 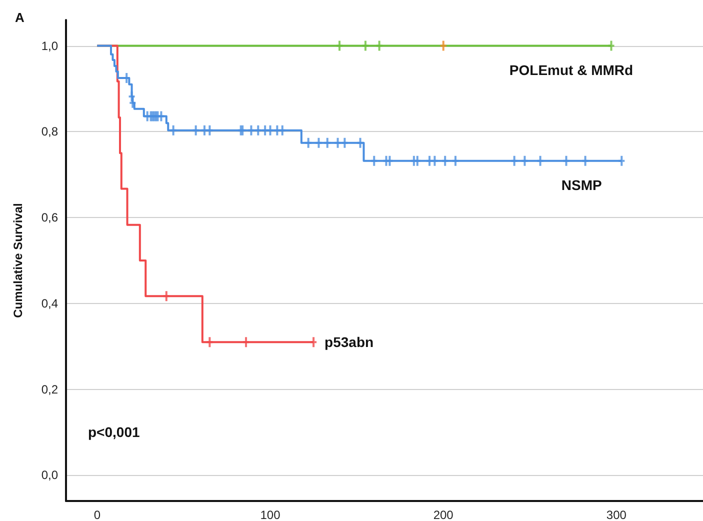 What do you see at coordinates (571, 70) in the screenshot?
I see `series-label: POLEmut & MMRd` at bounding box center [571, 70].